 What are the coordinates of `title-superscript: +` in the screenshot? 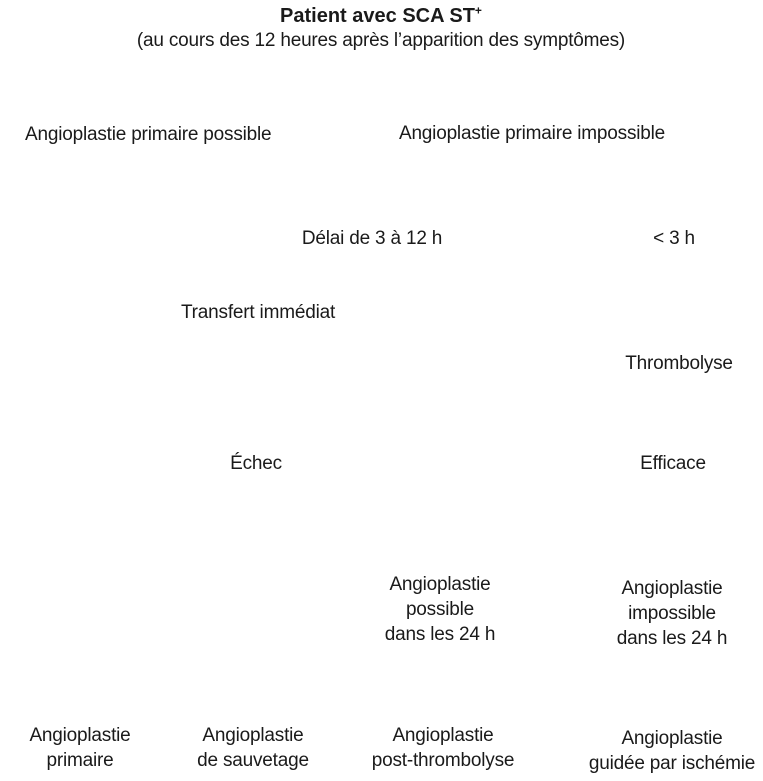 It's located at (478, 10).